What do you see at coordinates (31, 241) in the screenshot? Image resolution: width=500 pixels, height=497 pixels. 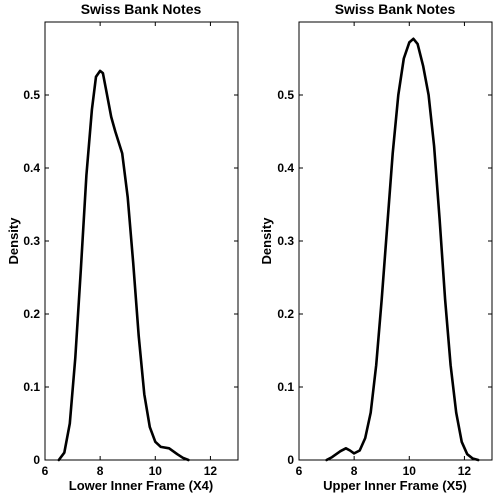 I see `left-y-tick-label: 0.3` at bounding box center [31, 241].